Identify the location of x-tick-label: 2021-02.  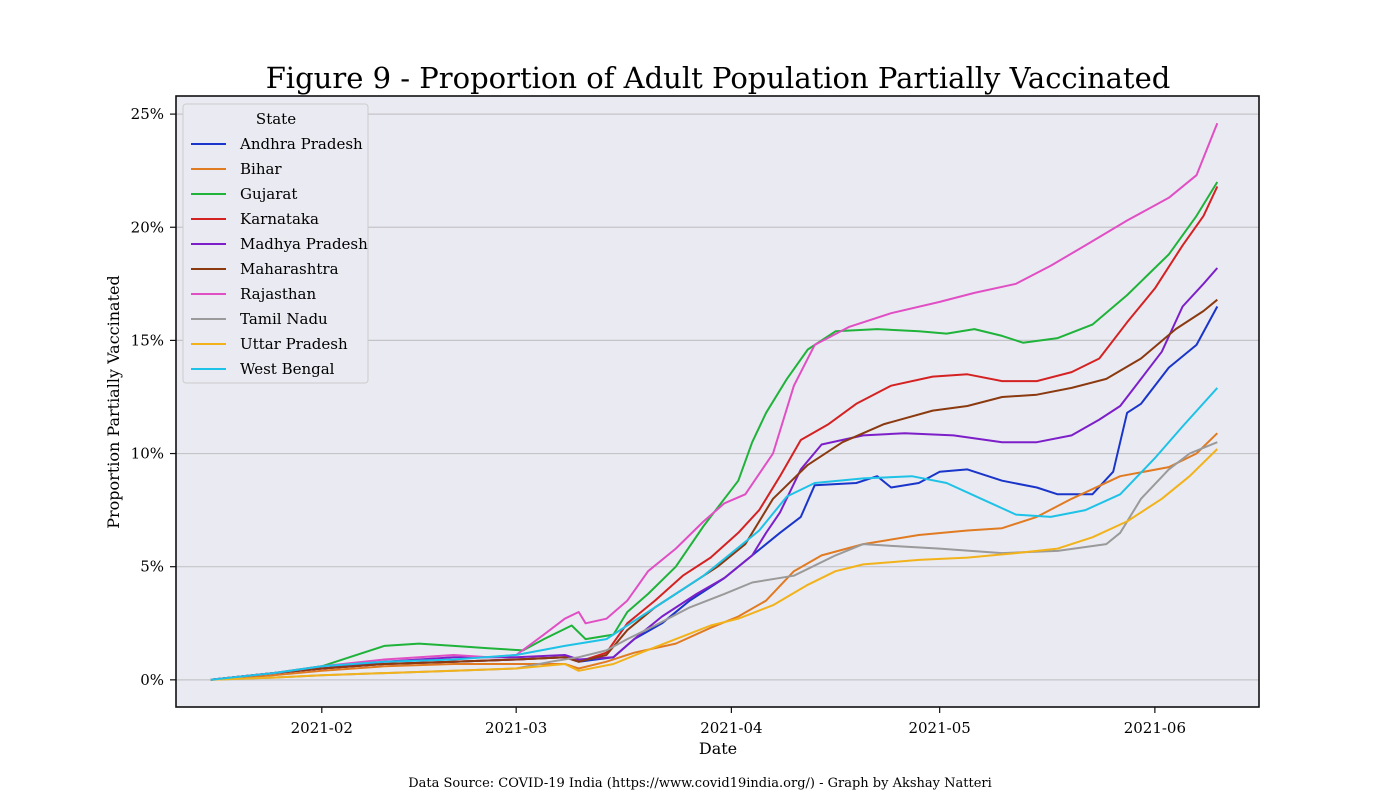
(322, 728).